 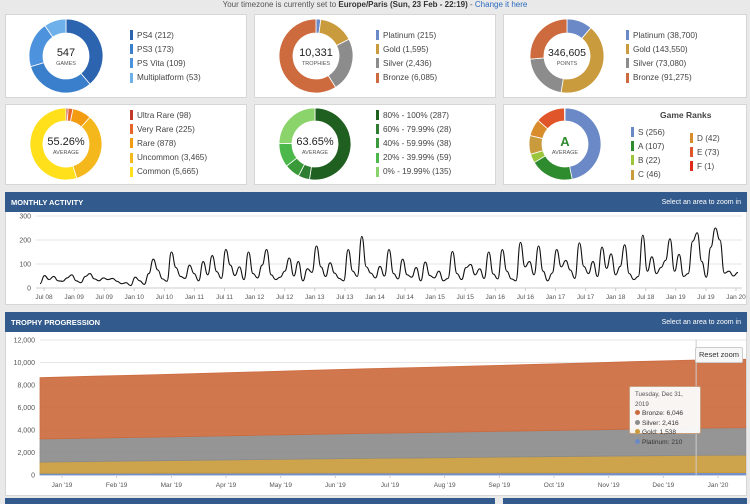 I want to click on legend-item-b-22: B (22), so click(x=648, y=160).